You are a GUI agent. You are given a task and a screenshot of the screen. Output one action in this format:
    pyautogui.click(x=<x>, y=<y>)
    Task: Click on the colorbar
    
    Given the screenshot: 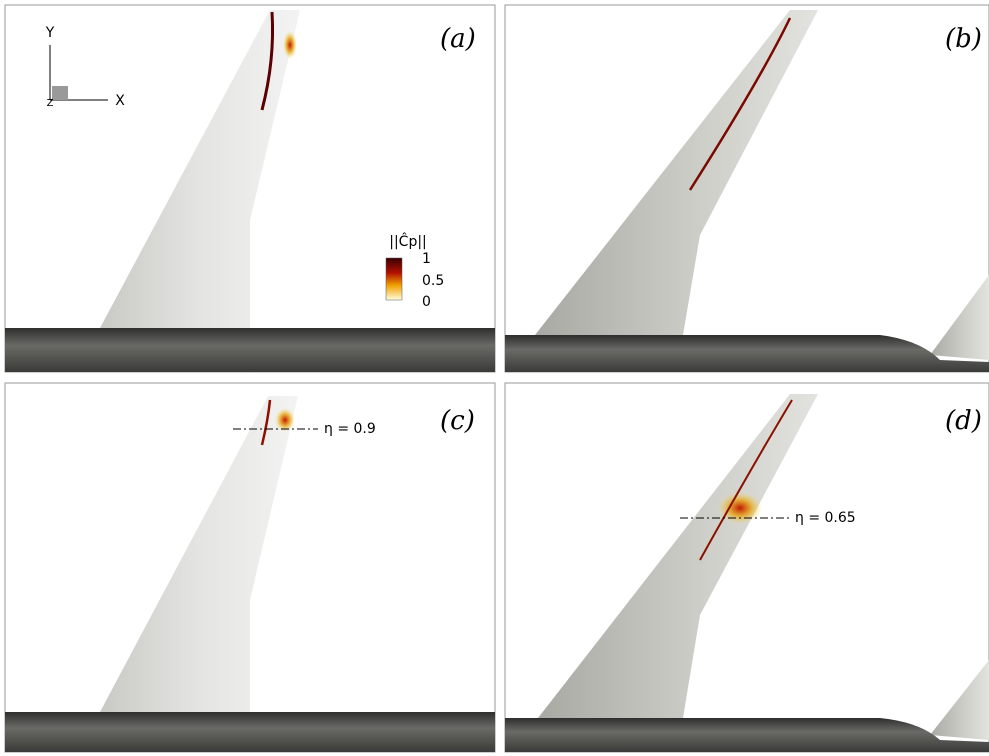 What is the action you would take?
    pyautogui.click(x=394, y=279)
    